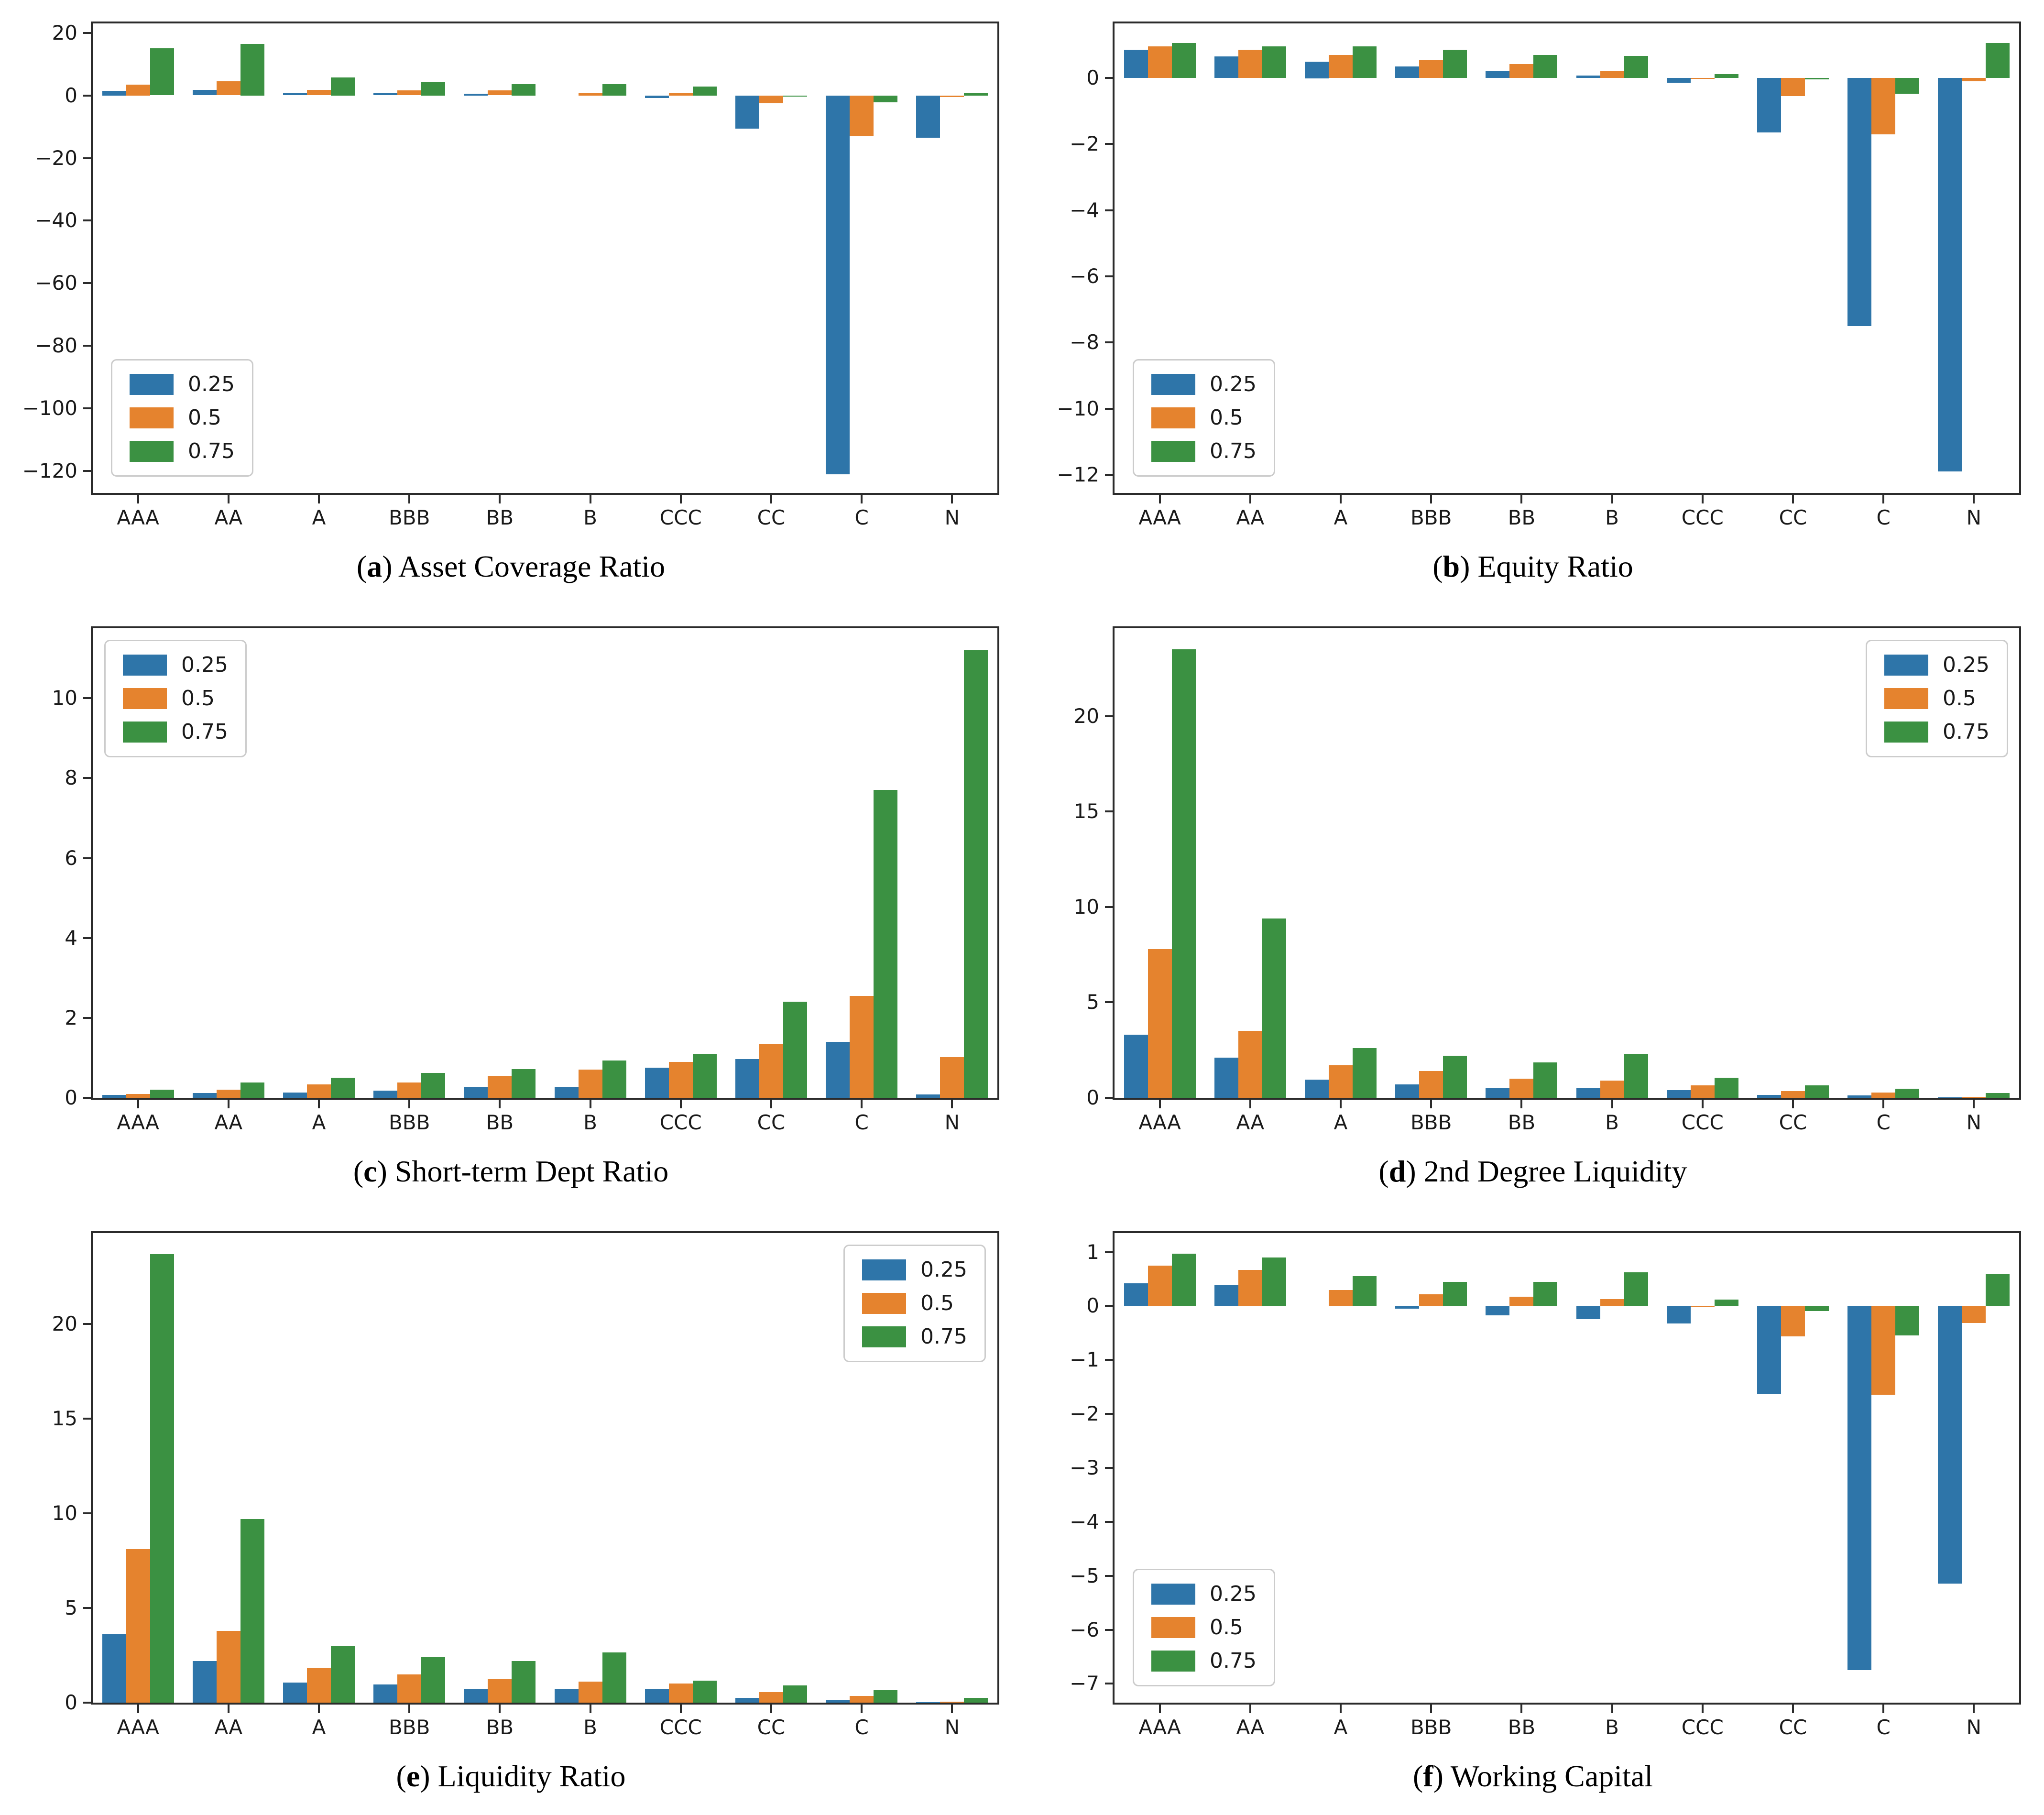 This screenshot has height=1815, width=2044. What do you see at coordinates (861, 1727) in the screenshot?
I see `x-axis-tick-label: C` at bounding box center [861, 1727].